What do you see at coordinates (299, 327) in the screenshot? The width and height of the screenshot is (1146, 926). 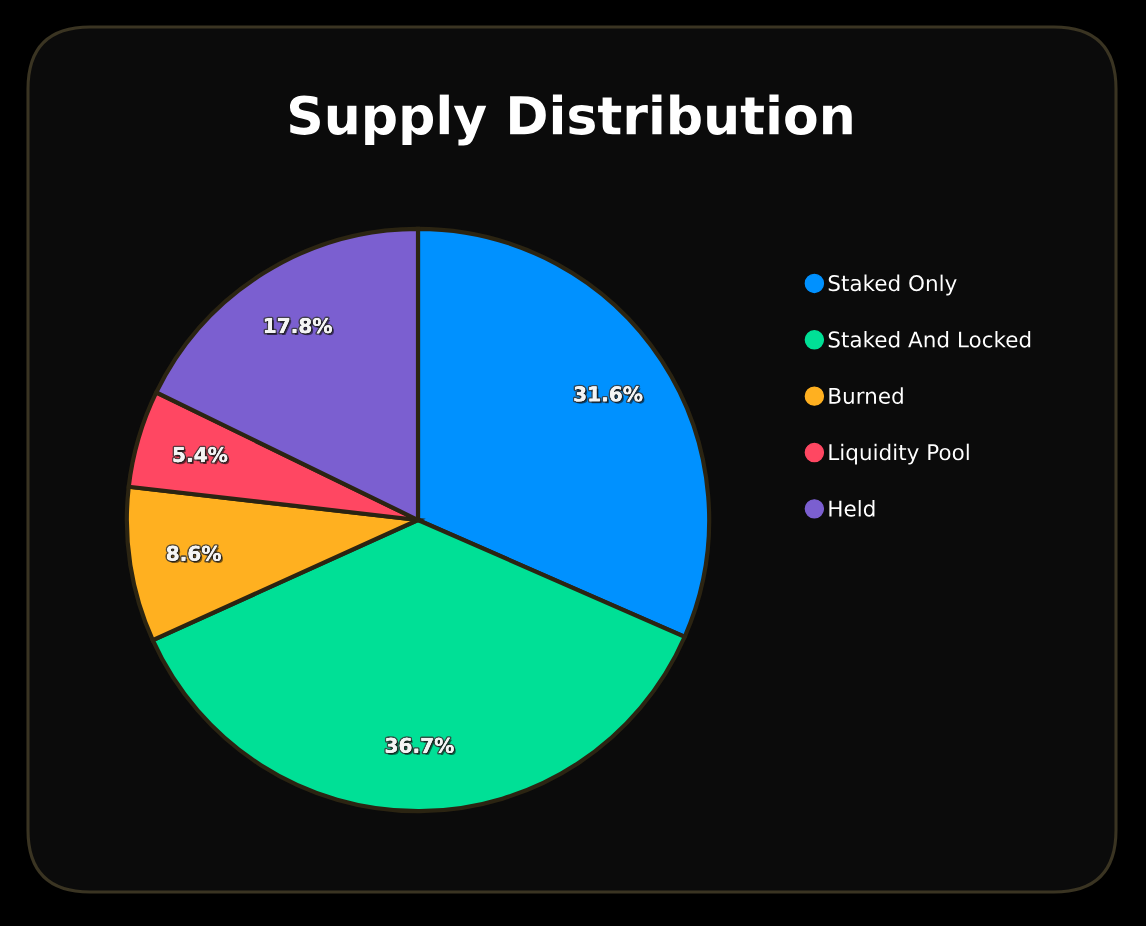 I see `data-label: 17.8%` at bounding box center [299, 327].